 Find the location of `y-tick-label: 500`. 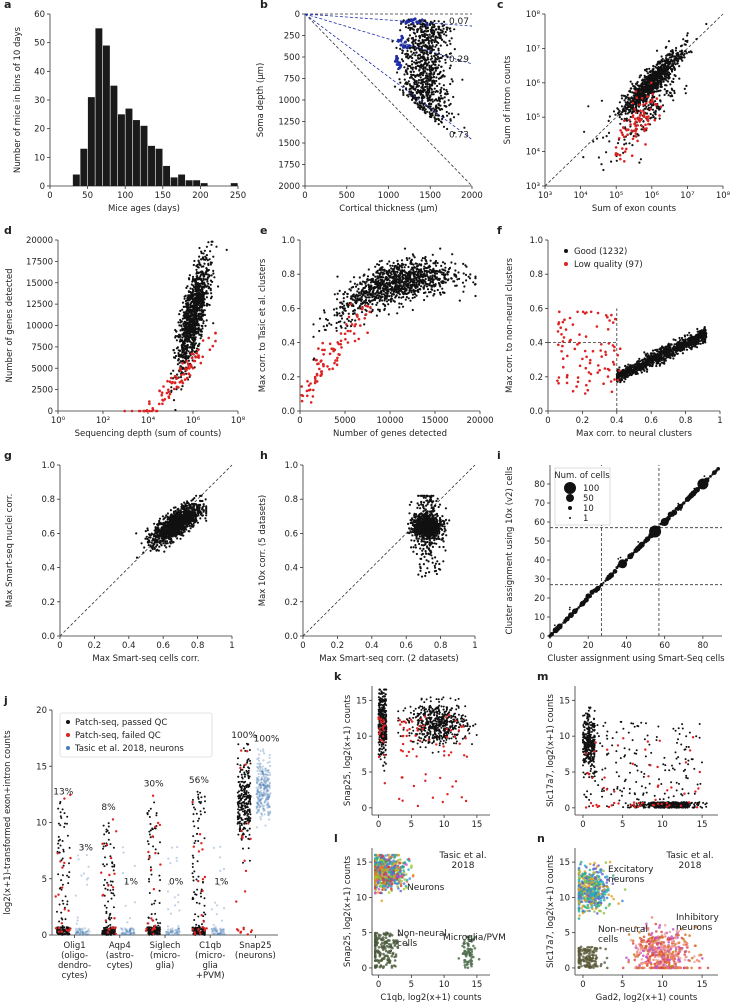

y-tick-label: 500 is located at coordinates (292, 58).